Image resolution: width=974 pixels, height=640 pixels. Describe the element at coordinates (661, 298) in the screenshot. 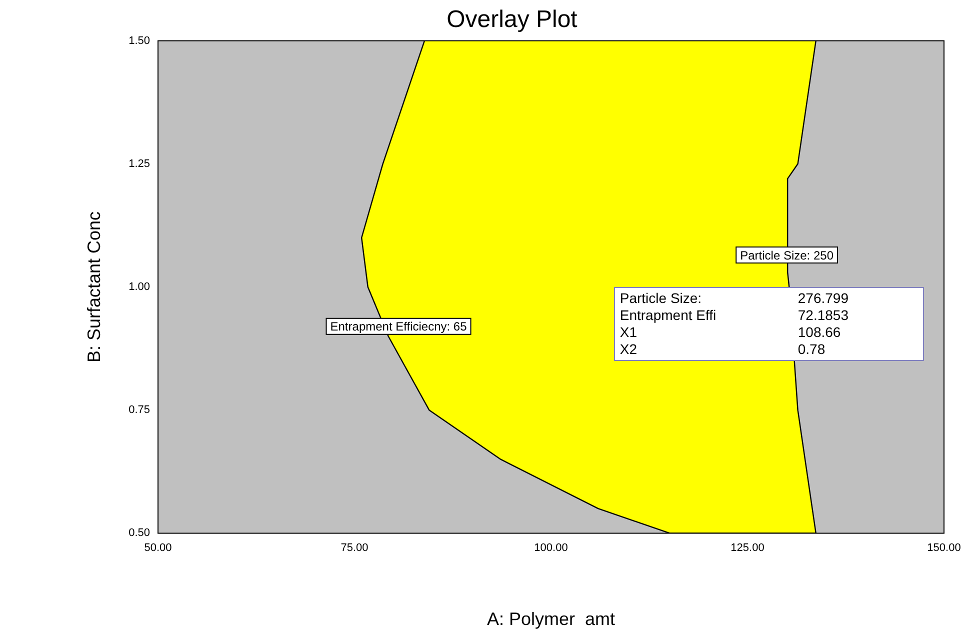

I see `annotation: Particle Size:` at that location.